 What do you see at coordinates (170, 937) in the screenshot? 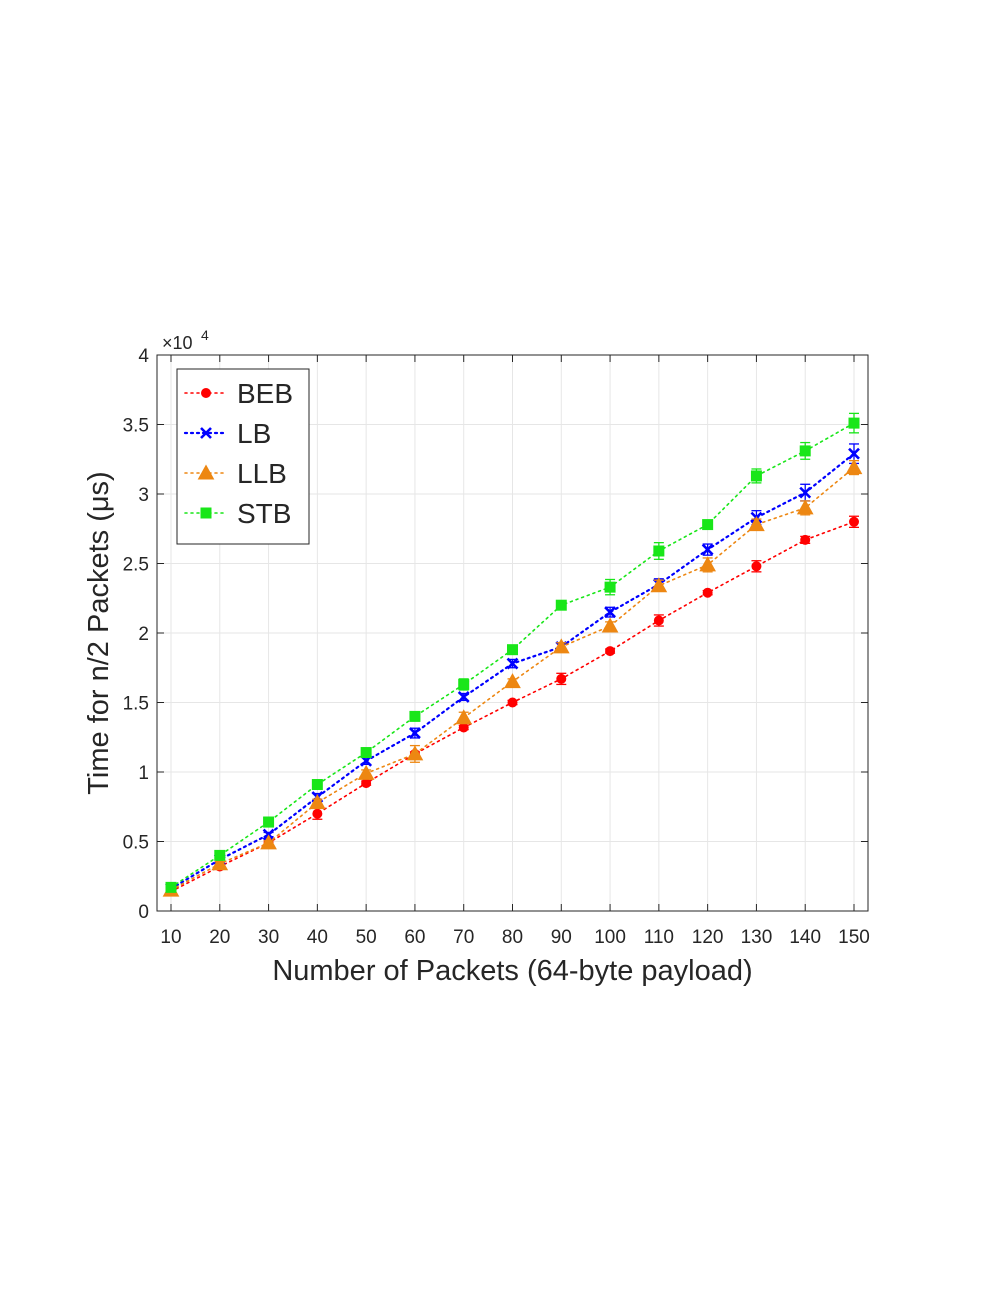
I see `x-tick-label: 10` at bounding box center [170, 937].